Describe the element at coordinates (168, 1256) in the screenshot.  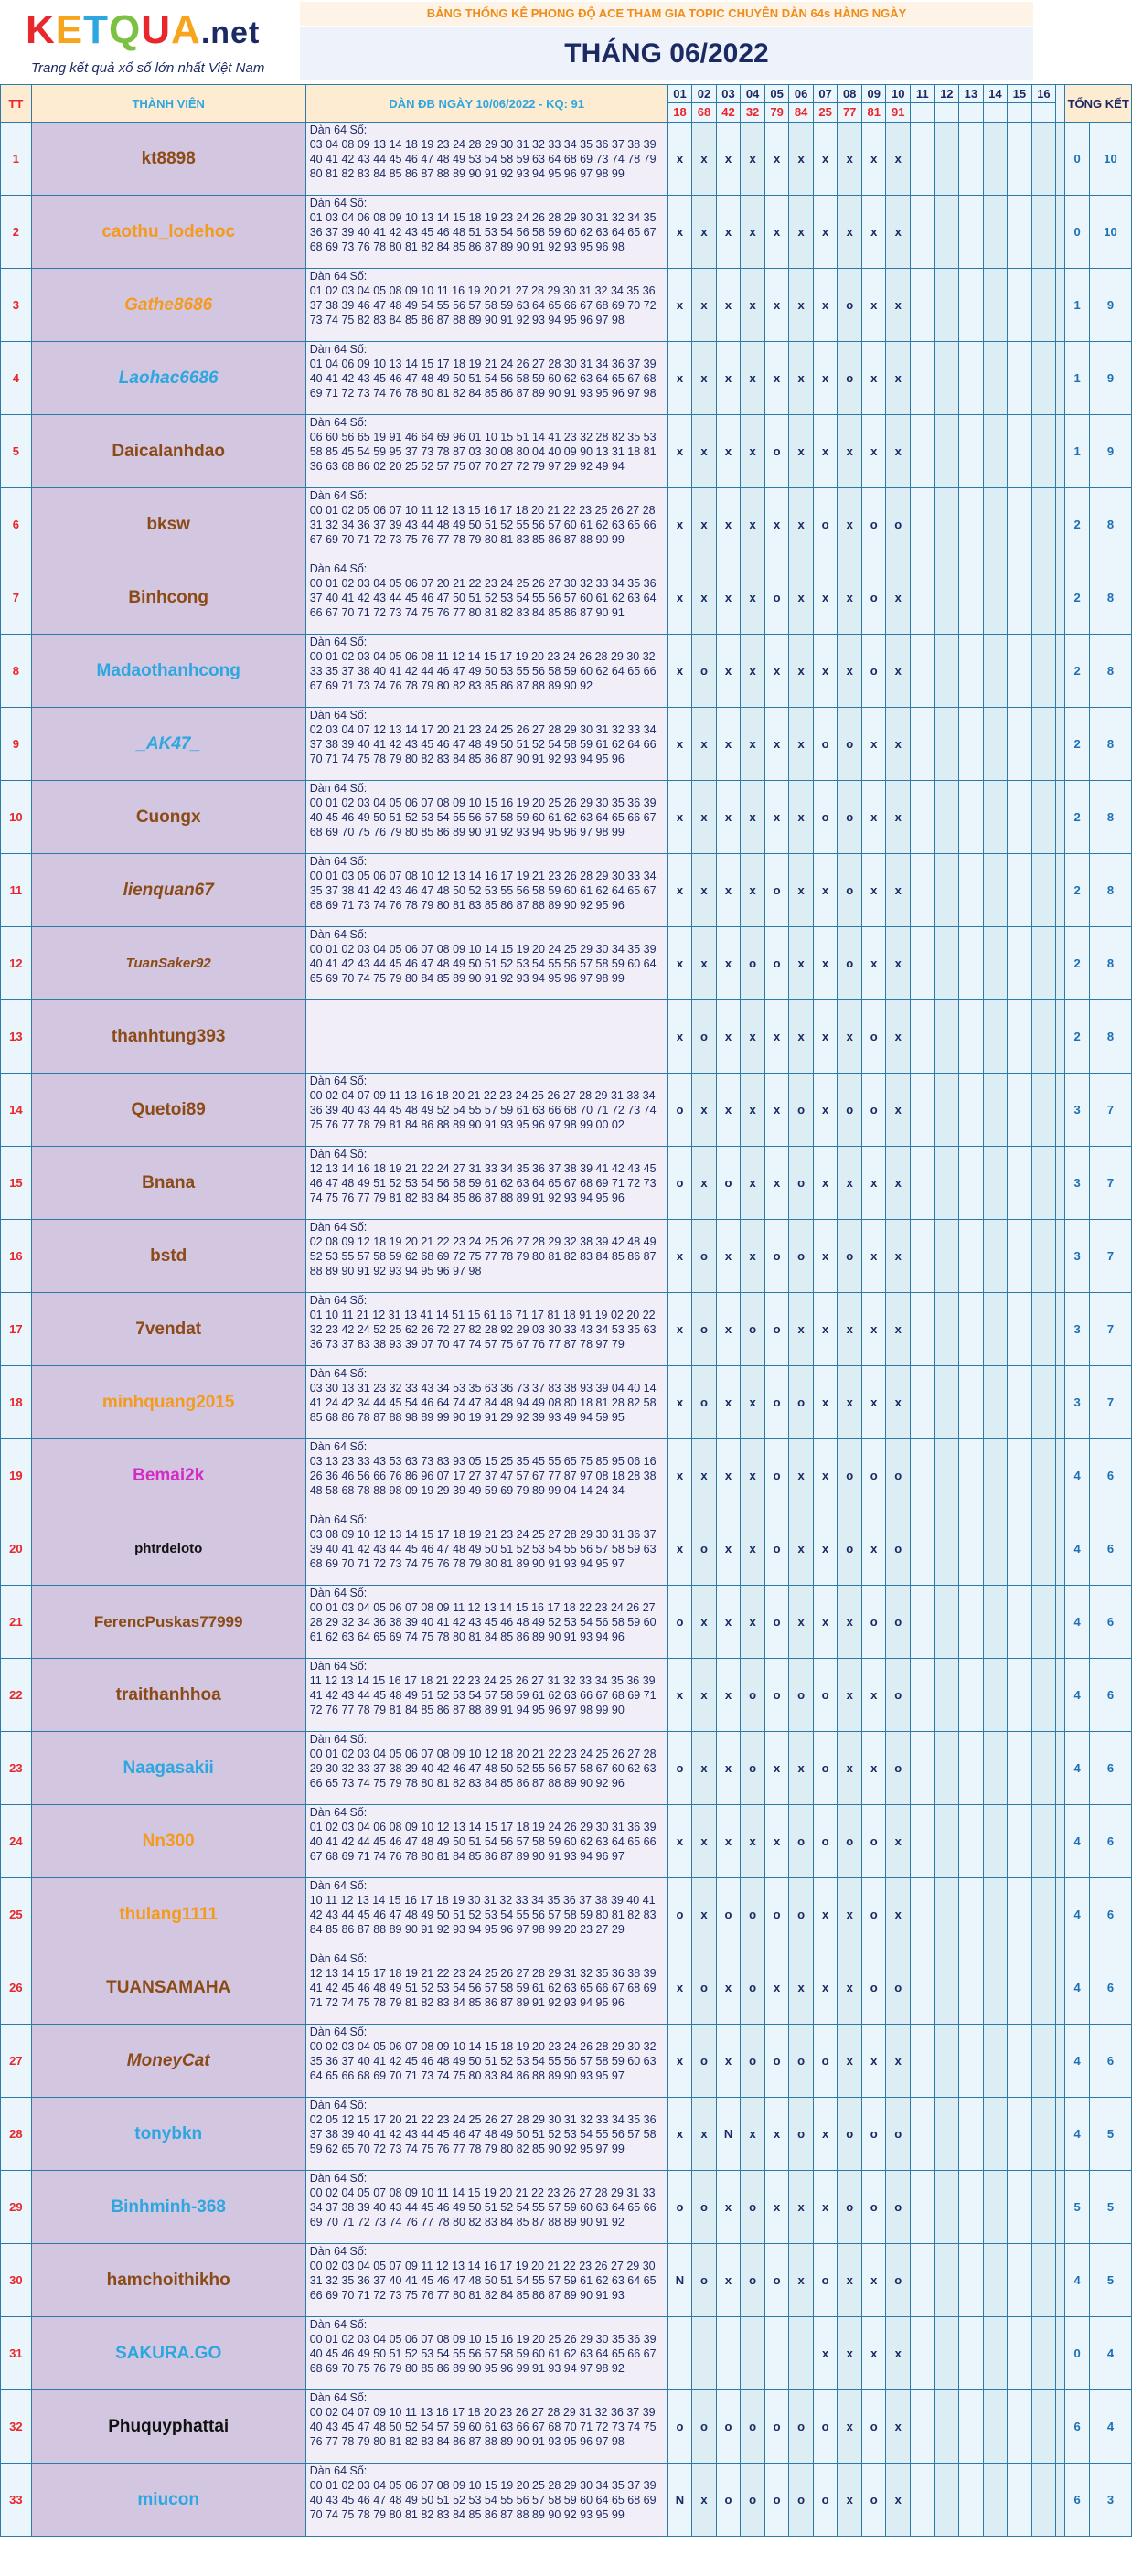
I see `member-name: bstd` at that location.